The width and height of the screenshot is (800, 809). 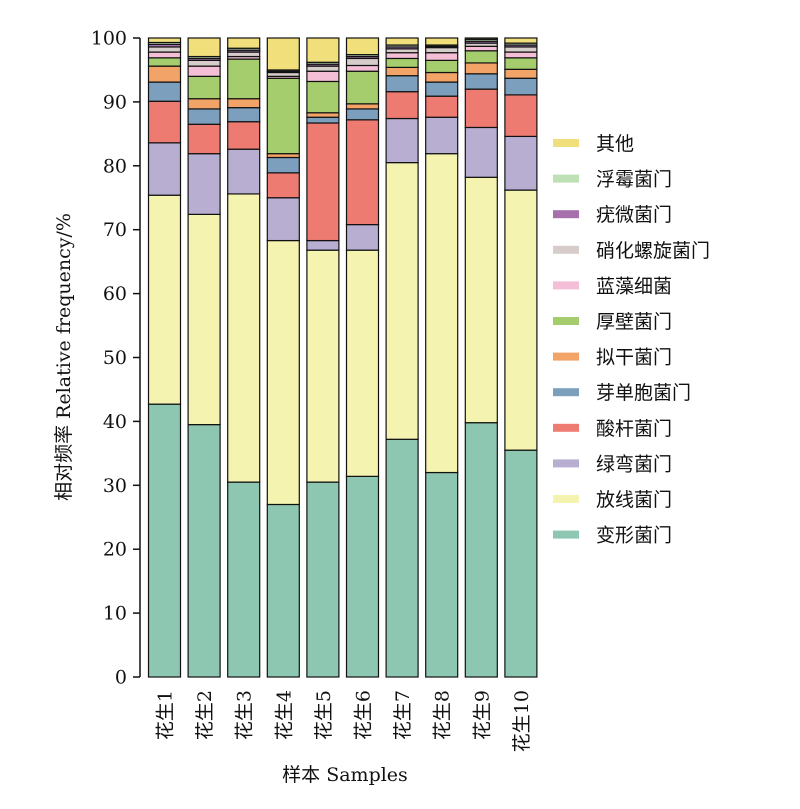 I want to click on y-tick-label: 90, so click(x=115, y=102).